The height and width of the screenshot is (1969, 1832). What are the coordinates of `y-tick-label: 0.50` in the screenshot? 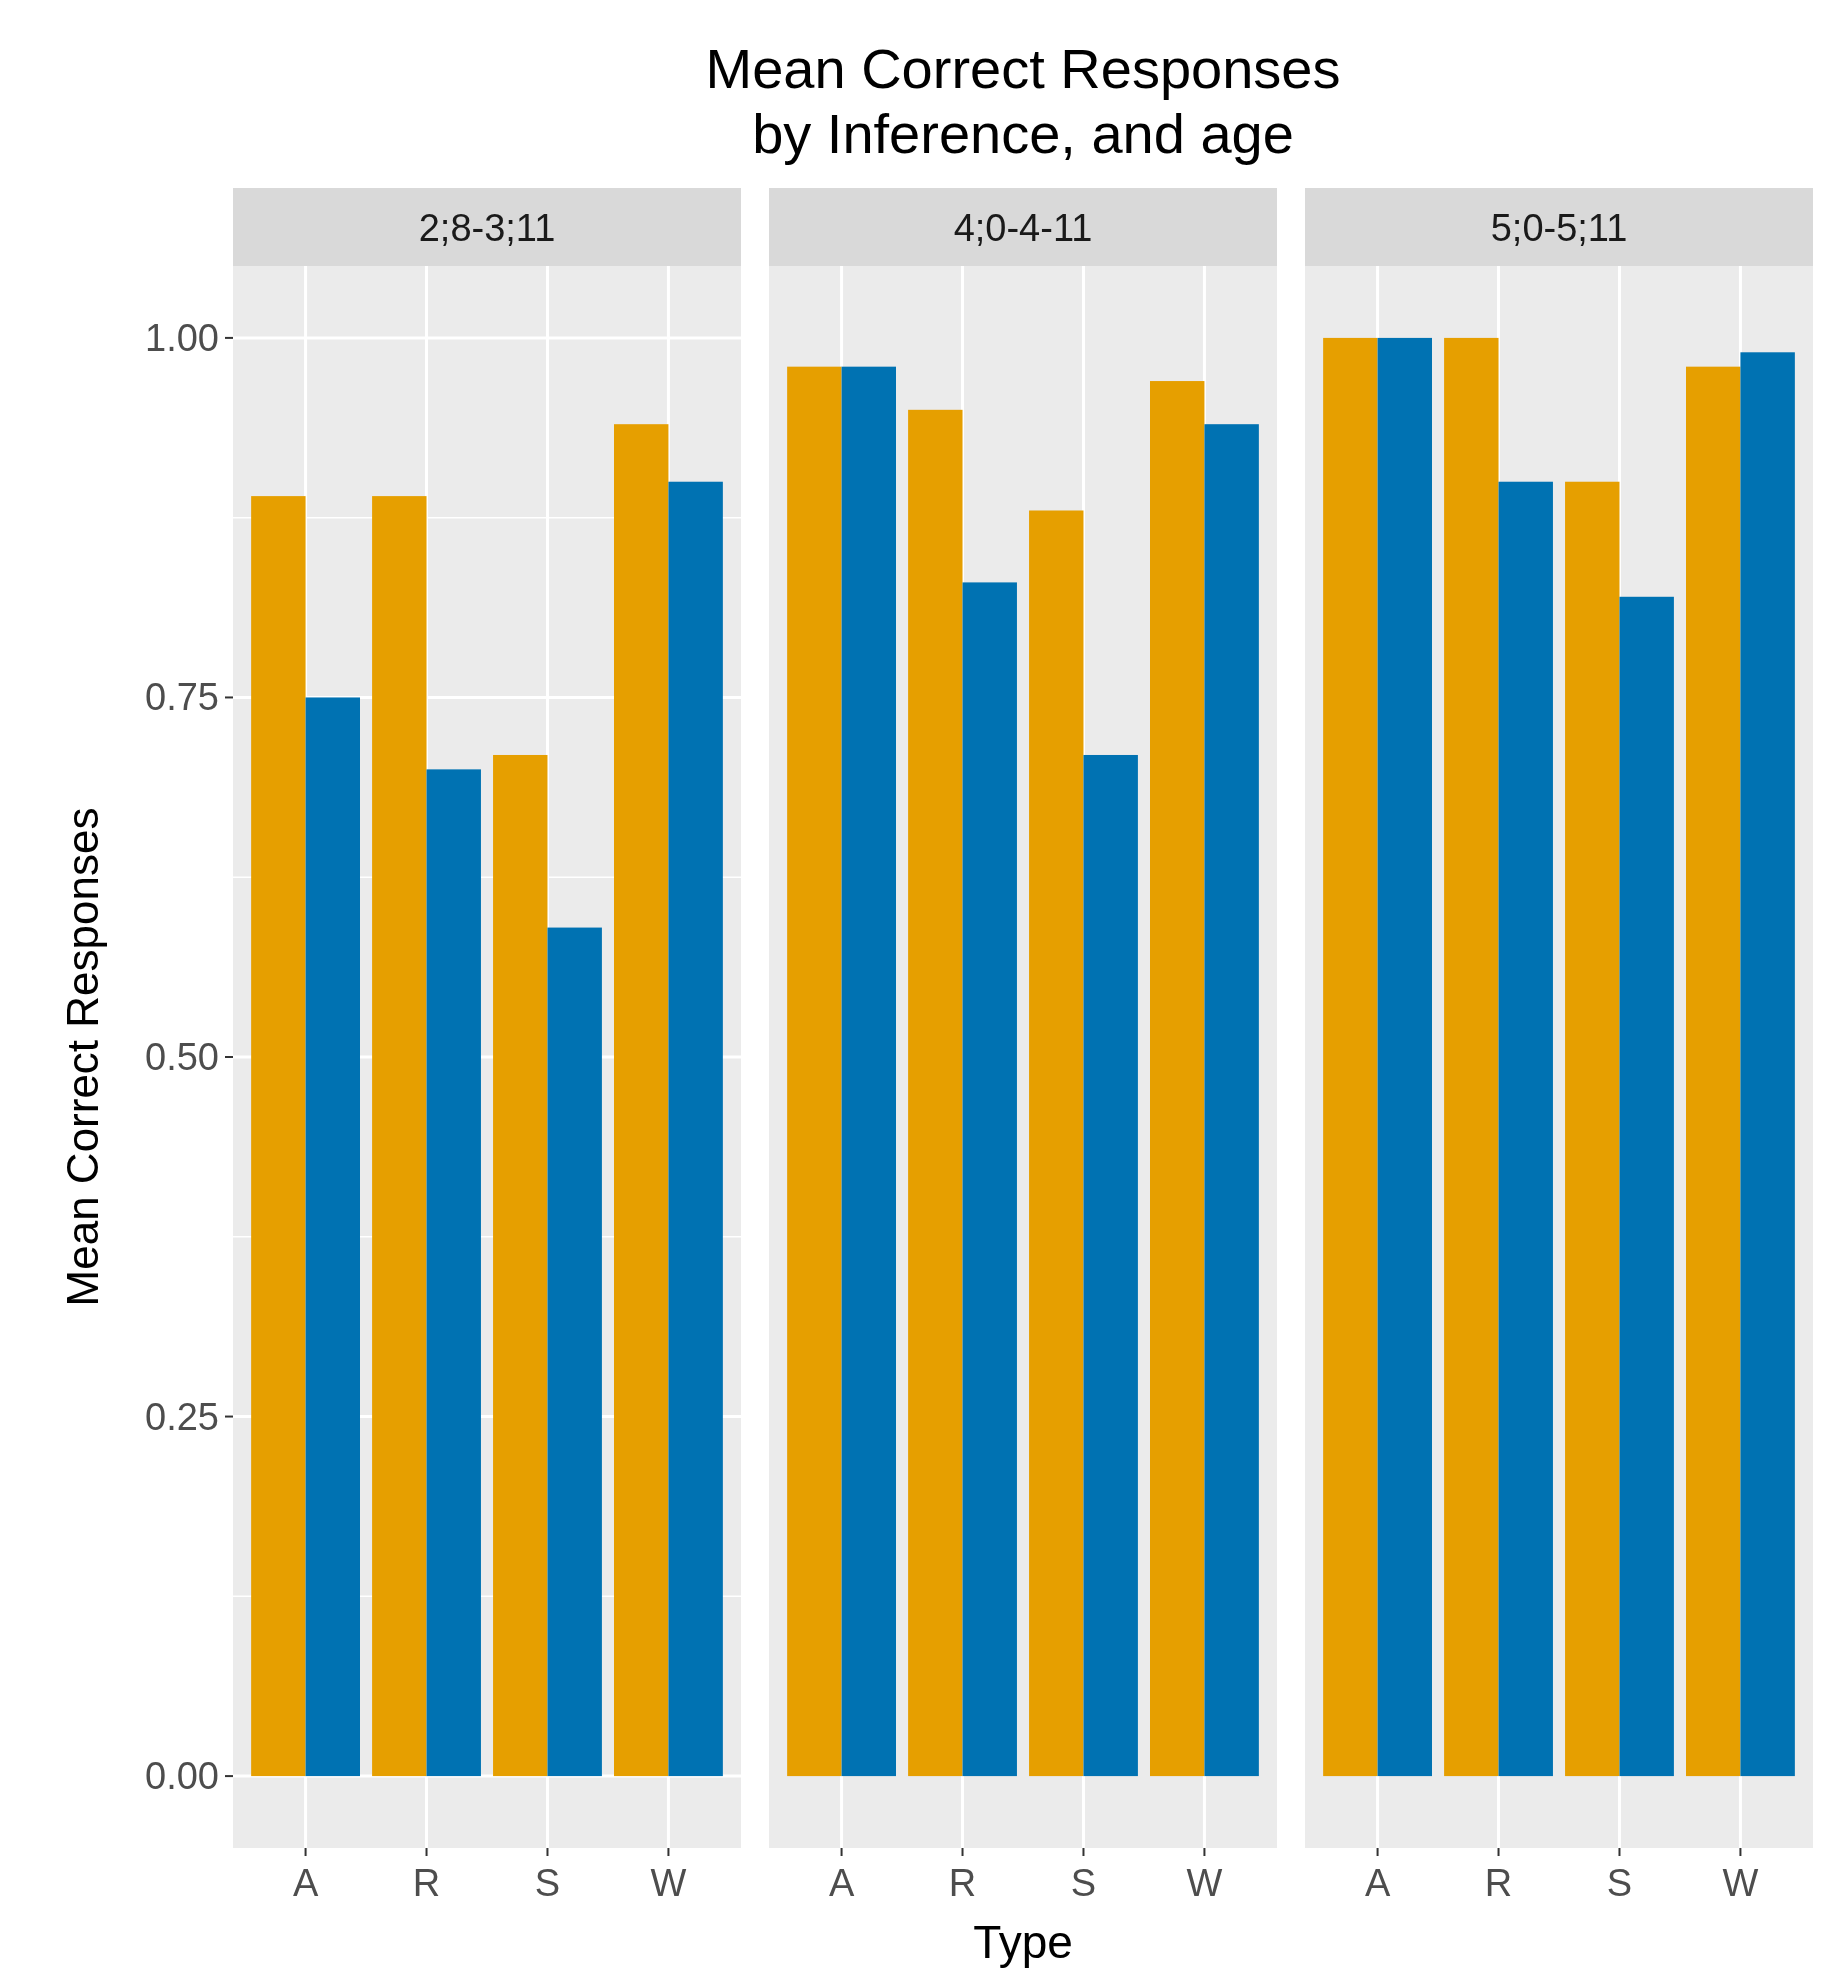 It's located at (182, 1057).